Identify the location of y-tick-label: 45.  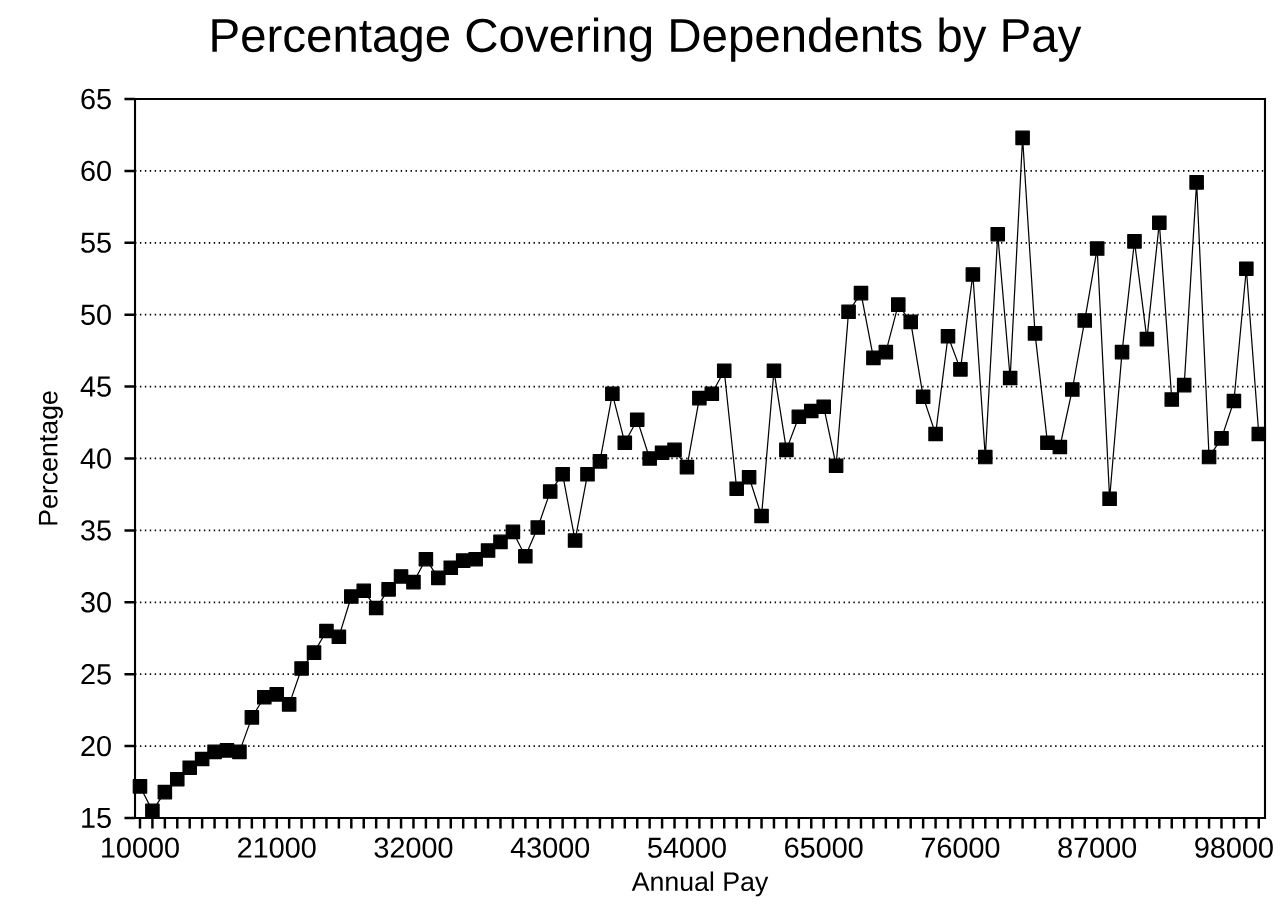
(95, 386).